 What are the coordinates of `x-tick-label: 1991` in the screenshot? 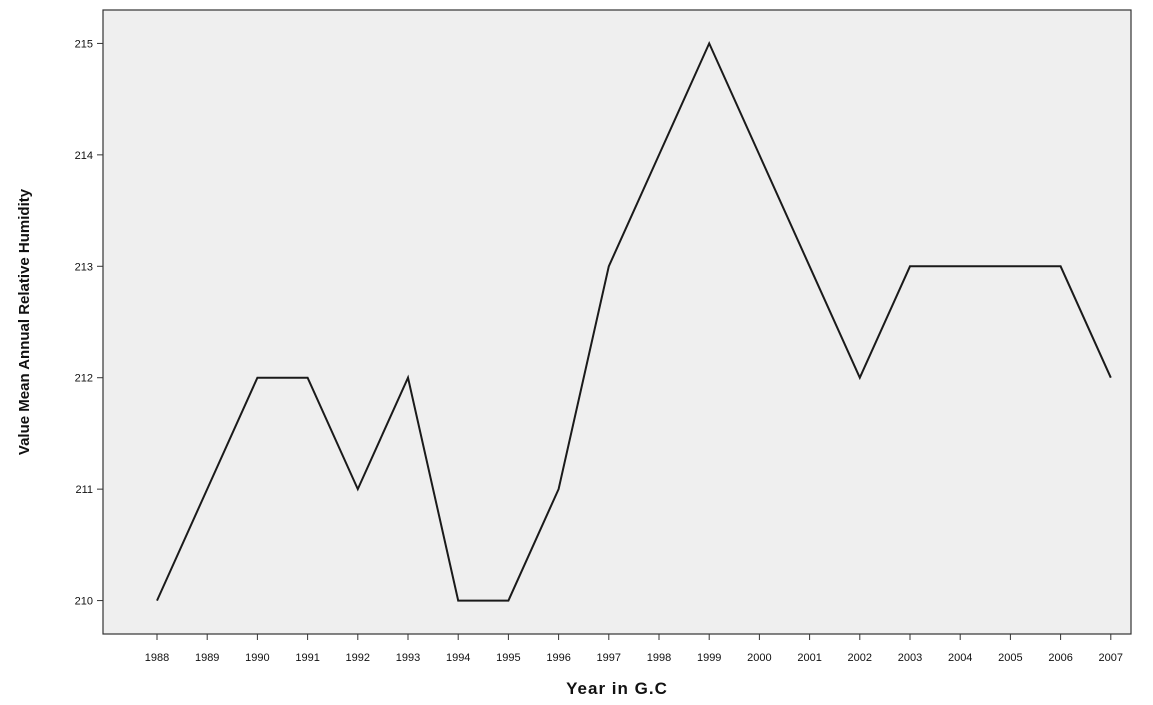 It's located at (307, 658).